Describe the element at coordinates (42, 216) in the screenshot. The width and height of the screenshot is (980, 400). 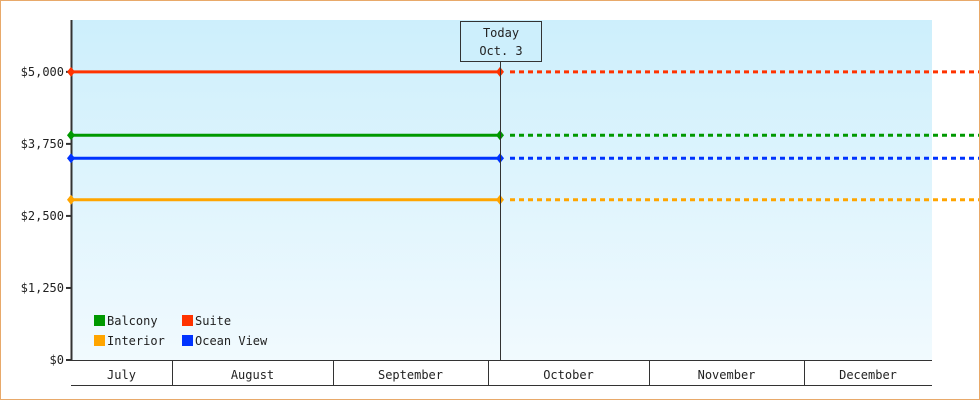
I see `y-tick-label: $2,500` at that location.